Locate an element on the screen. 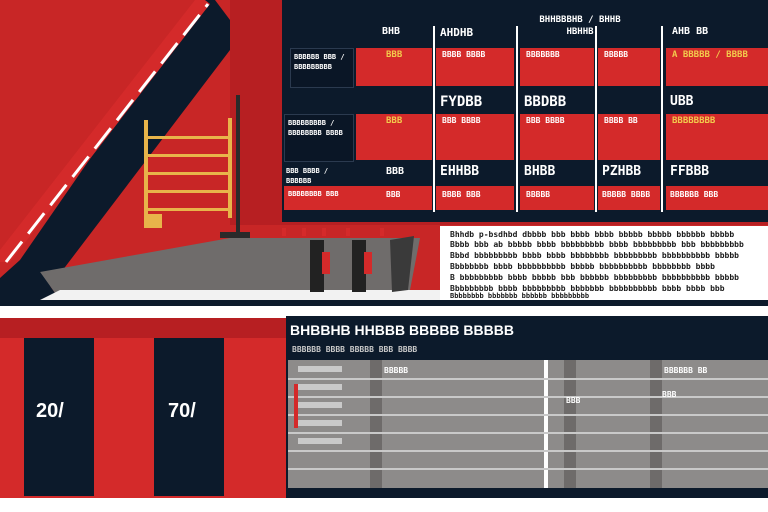 The image size is (768, 512). table-header: AHDHB is located at coordinates (457, 32).